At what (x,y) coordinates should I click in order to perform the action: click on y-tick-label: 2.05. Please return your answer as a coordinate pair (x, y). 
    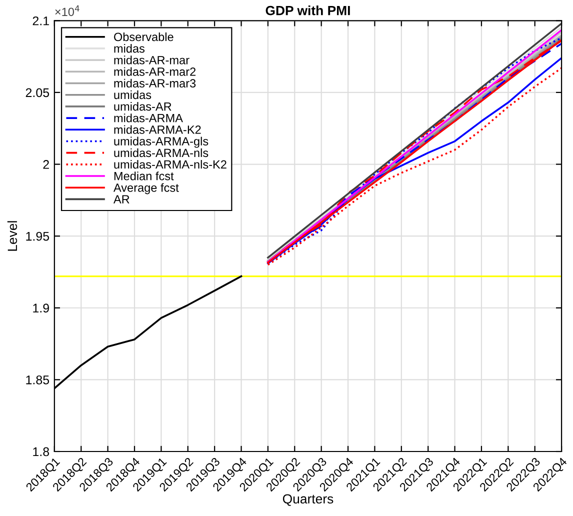
    Looking at the image, I should click on (38, 93).